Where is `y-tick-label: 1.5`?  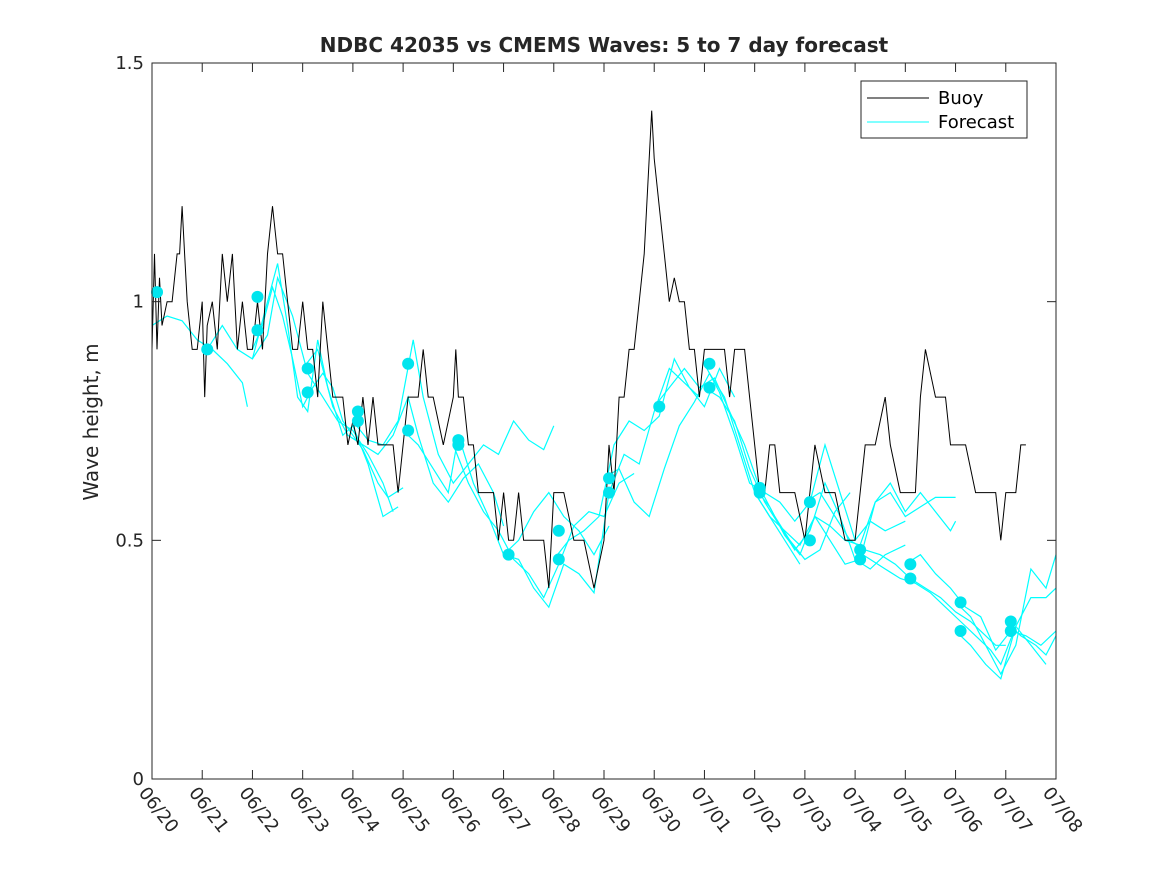
y-tick-label: 1.5 is located at coordinates (129, 63).